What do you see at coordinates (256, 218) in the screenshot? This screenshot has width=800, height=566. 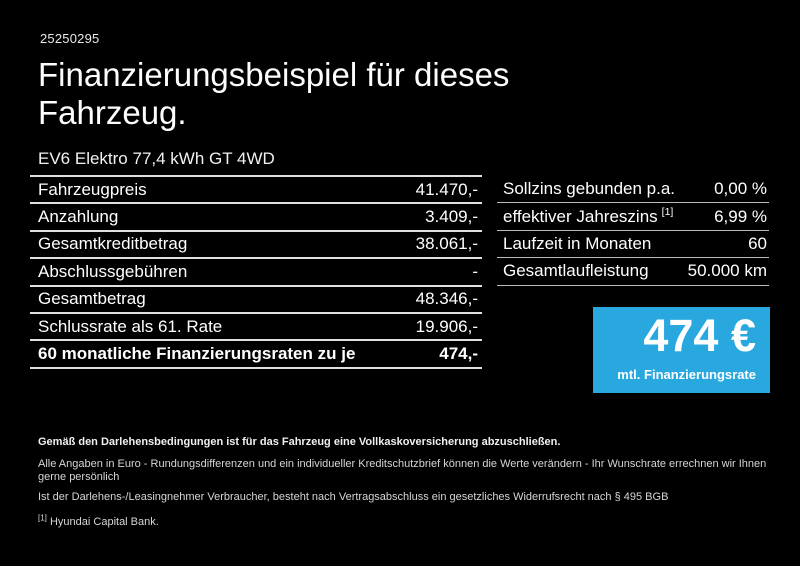 I see `table-row: Anzahlung 3.409,-` at bounding box center [256, 218].